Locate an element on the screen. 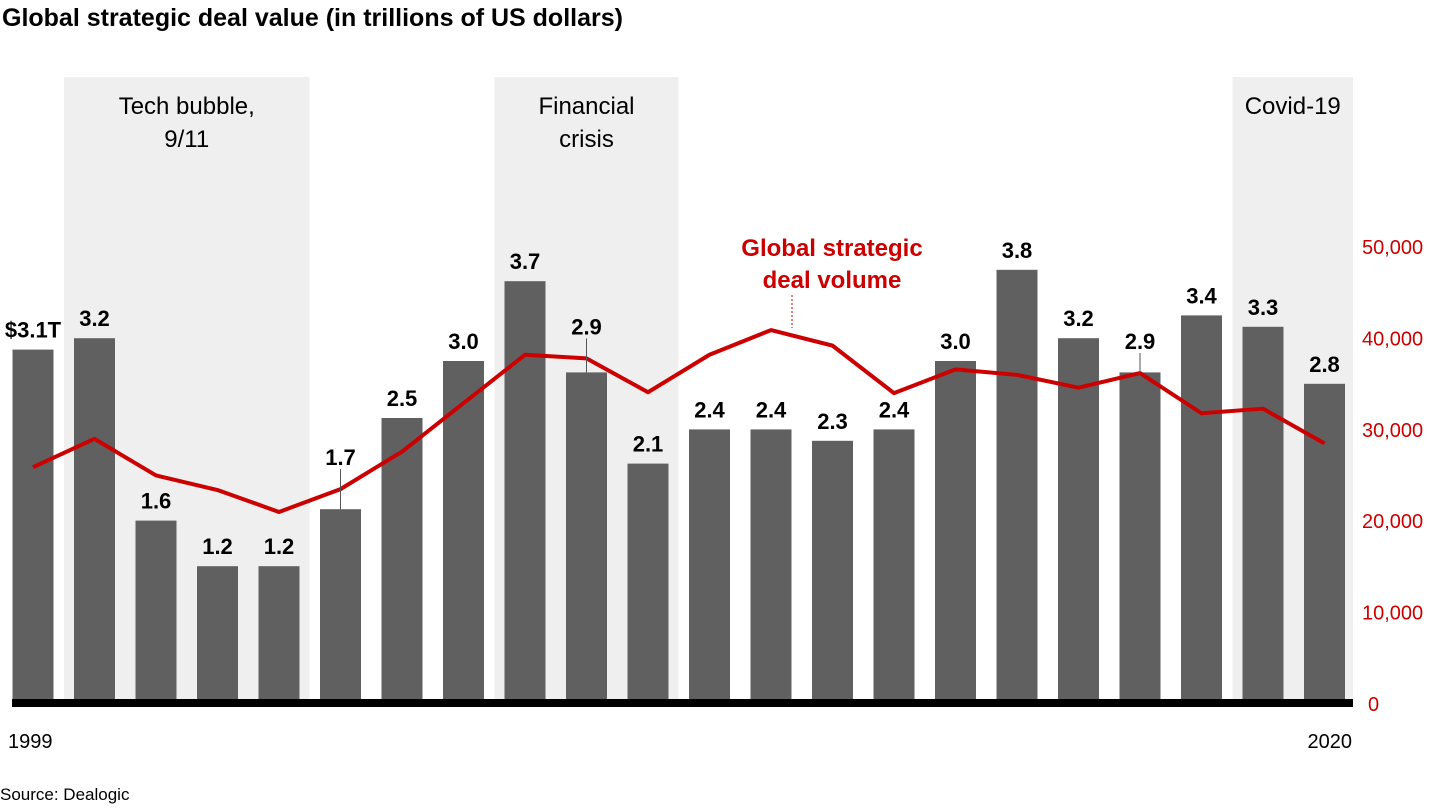 The image size is (1440, 810). bar-1999 is located at coordinates (33, 526).